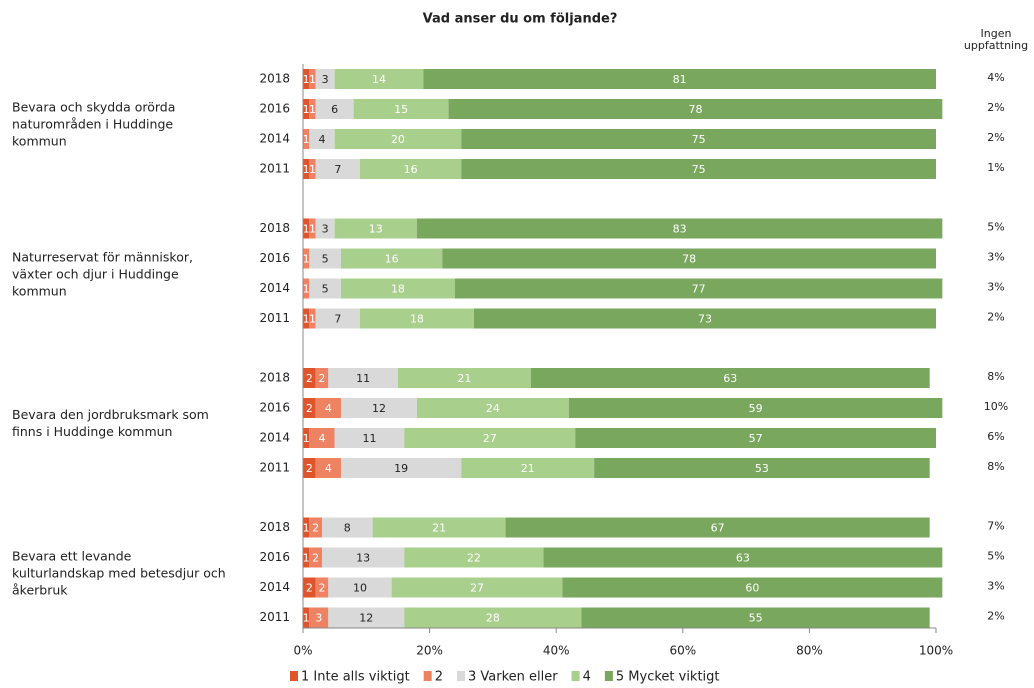 The width and height of the screenshot is (1034, 688). Describe the element at coordinates (401, 109) in the screenshot. I see `segment-label: 15` at that location.